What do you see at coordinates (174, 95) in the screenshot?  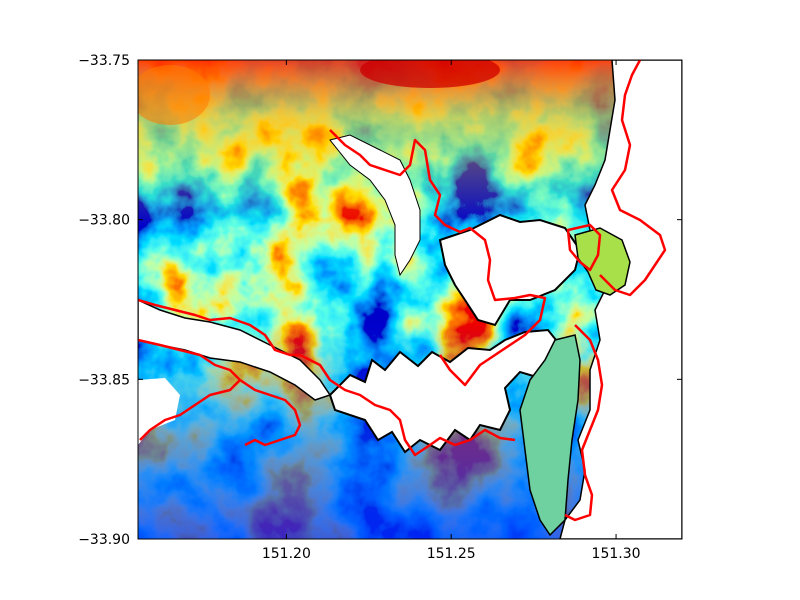 I see `western-highland` at bounding box center [174, 95].